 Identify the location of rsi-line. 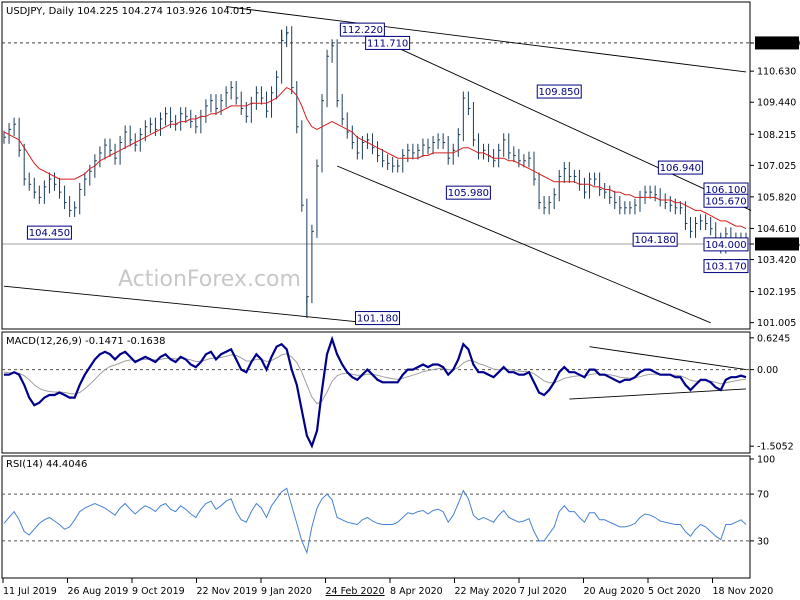
(375, 521).